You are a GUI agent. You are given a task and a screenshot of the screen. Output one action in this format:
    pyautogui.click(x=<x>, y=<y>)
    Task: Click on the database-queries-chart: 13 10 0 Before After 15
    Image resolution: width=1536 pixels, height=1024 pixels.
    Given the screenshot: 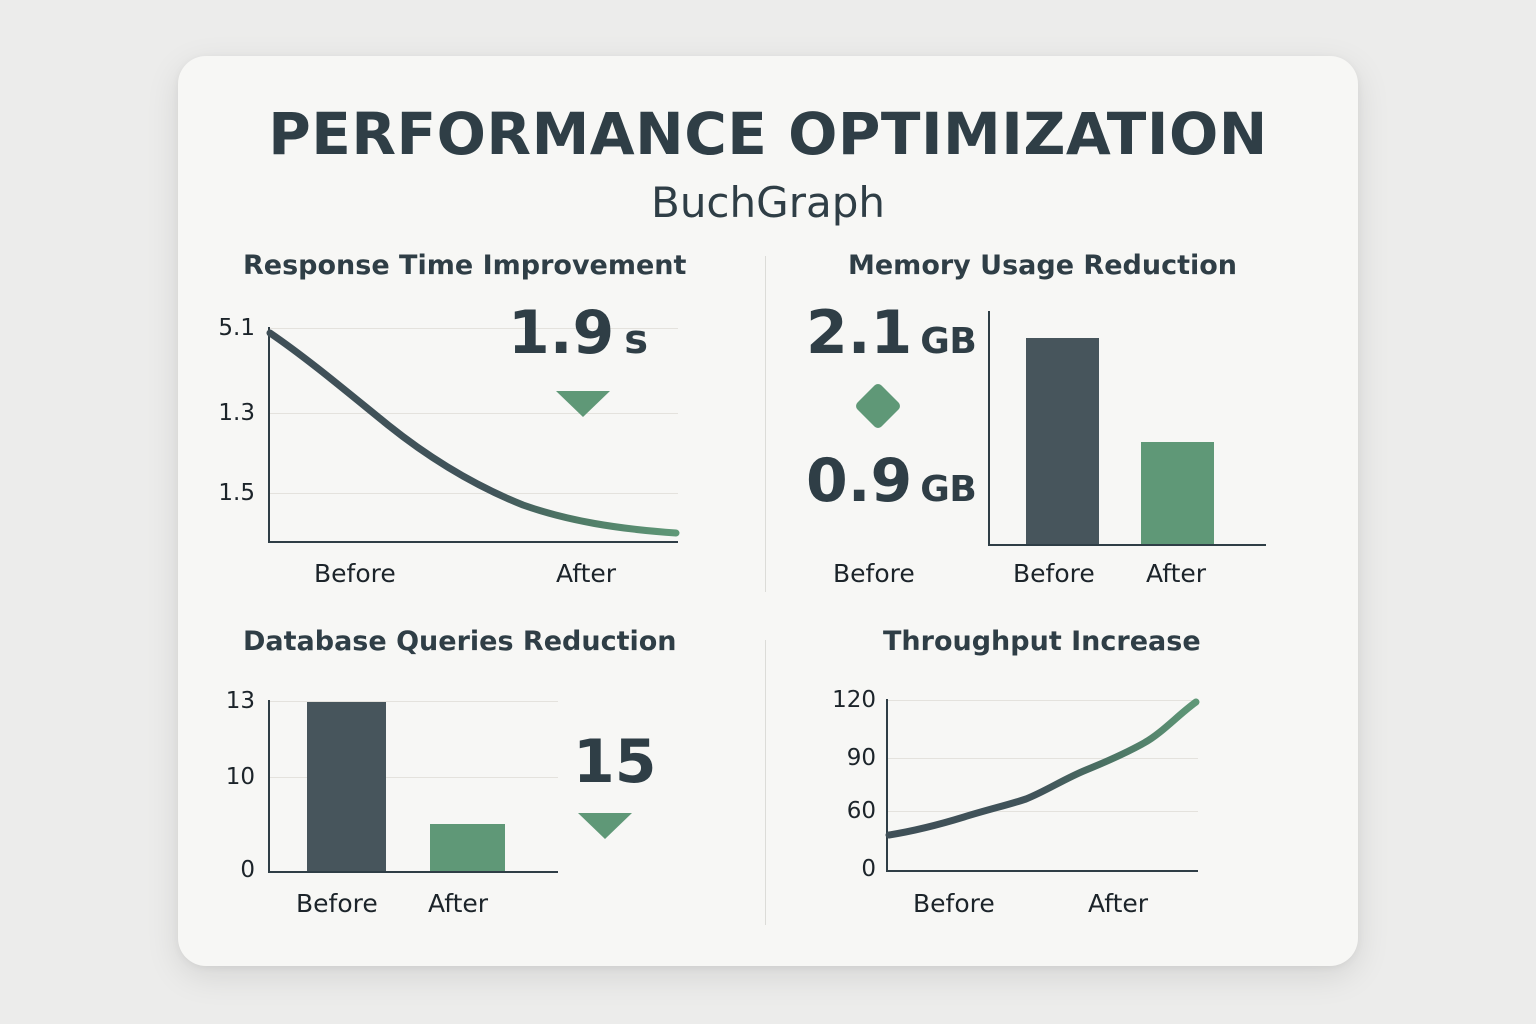 What is the action you would take?
    pyautogui.click(x=488, y=802)
    